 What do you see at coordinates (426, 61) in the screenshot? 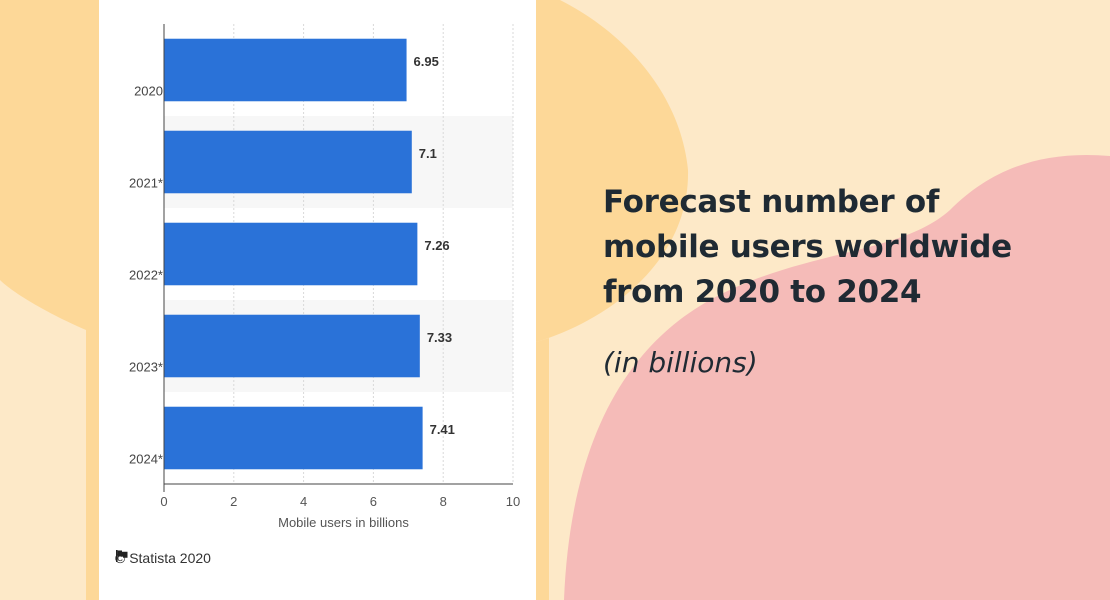
I see `value-label: 6.95` at bounding box center [426, 61].